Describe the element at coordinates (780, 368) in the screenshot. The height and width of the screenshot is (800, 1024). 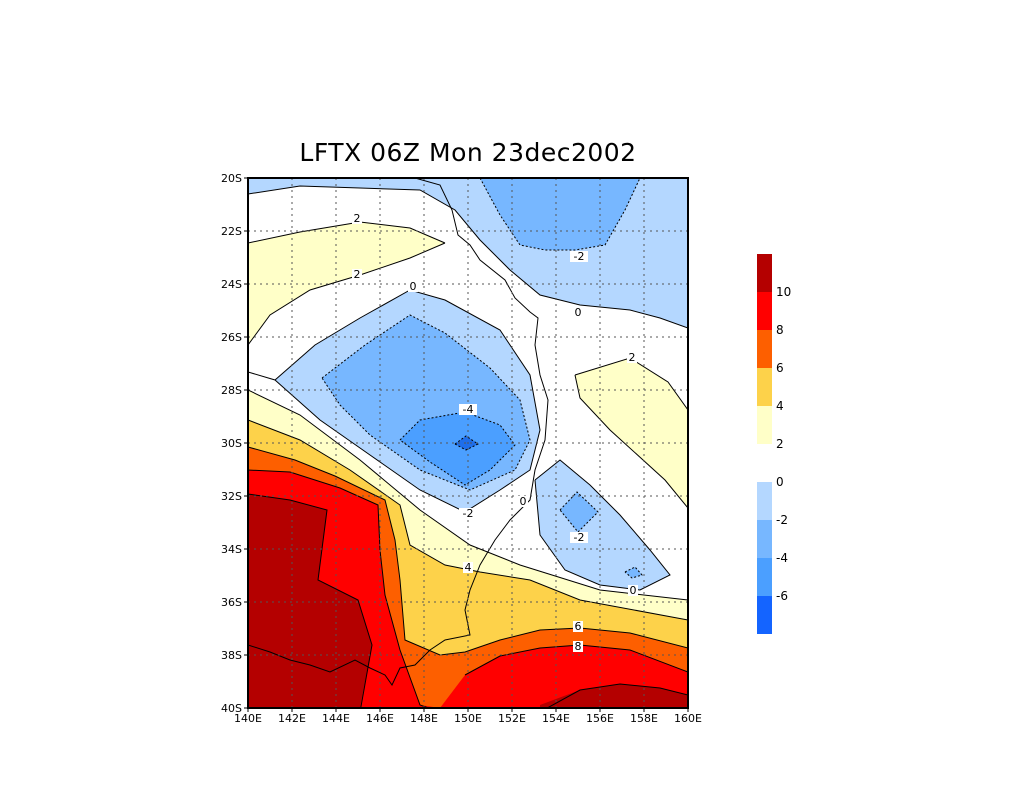
I see `colorbar-label: 6` at that location.